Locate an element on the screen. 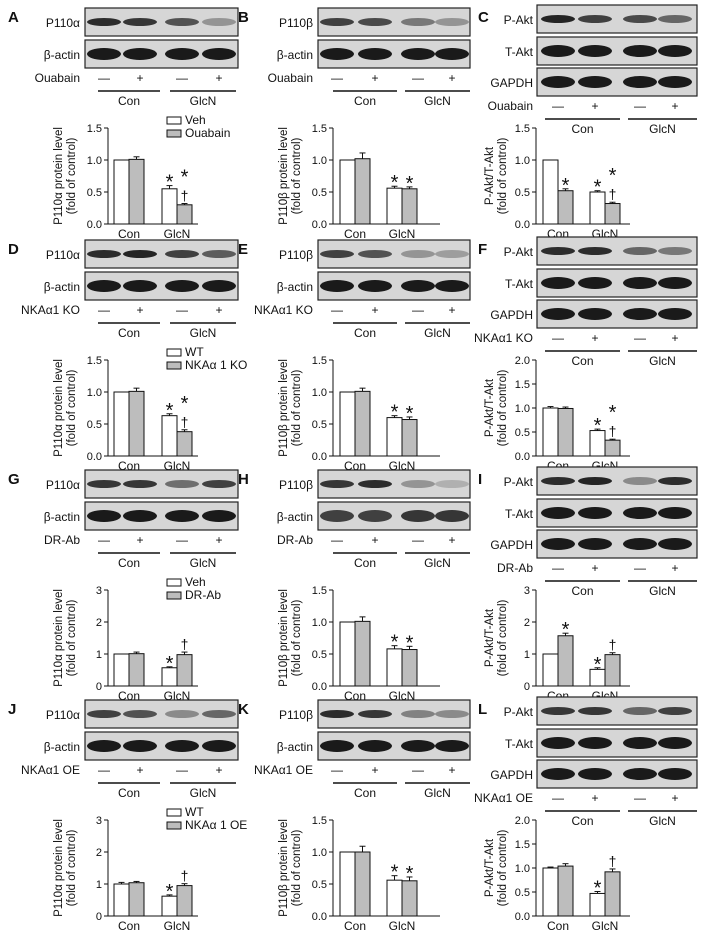 This screenshot has height=932, width=703. legend-label: DR-Ab is located at coordinates (203, 595).